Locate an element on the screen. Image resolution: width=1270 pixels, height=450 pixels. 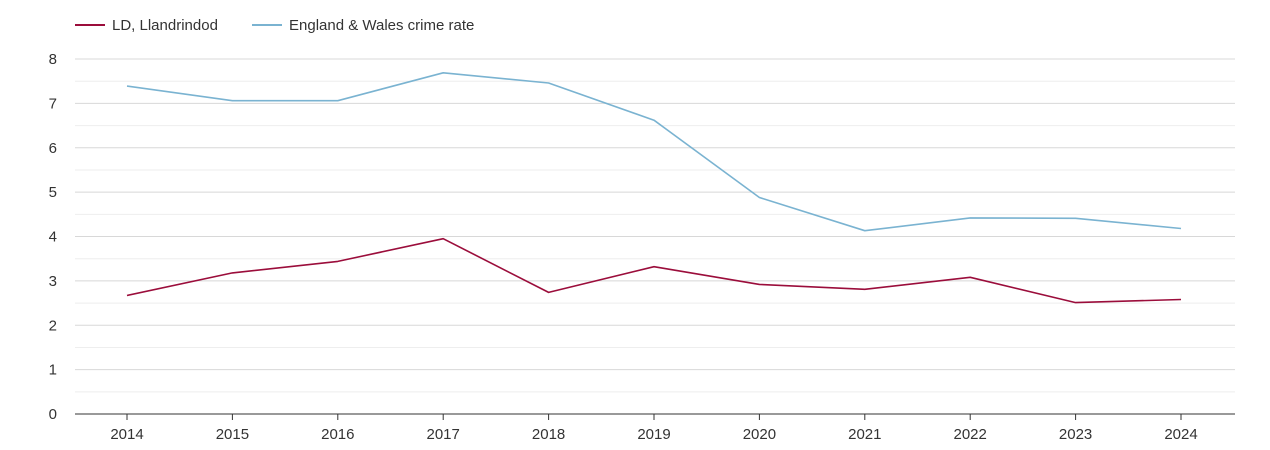
legend-label: England & Wales crime rate is located at coordinates (381, 25).